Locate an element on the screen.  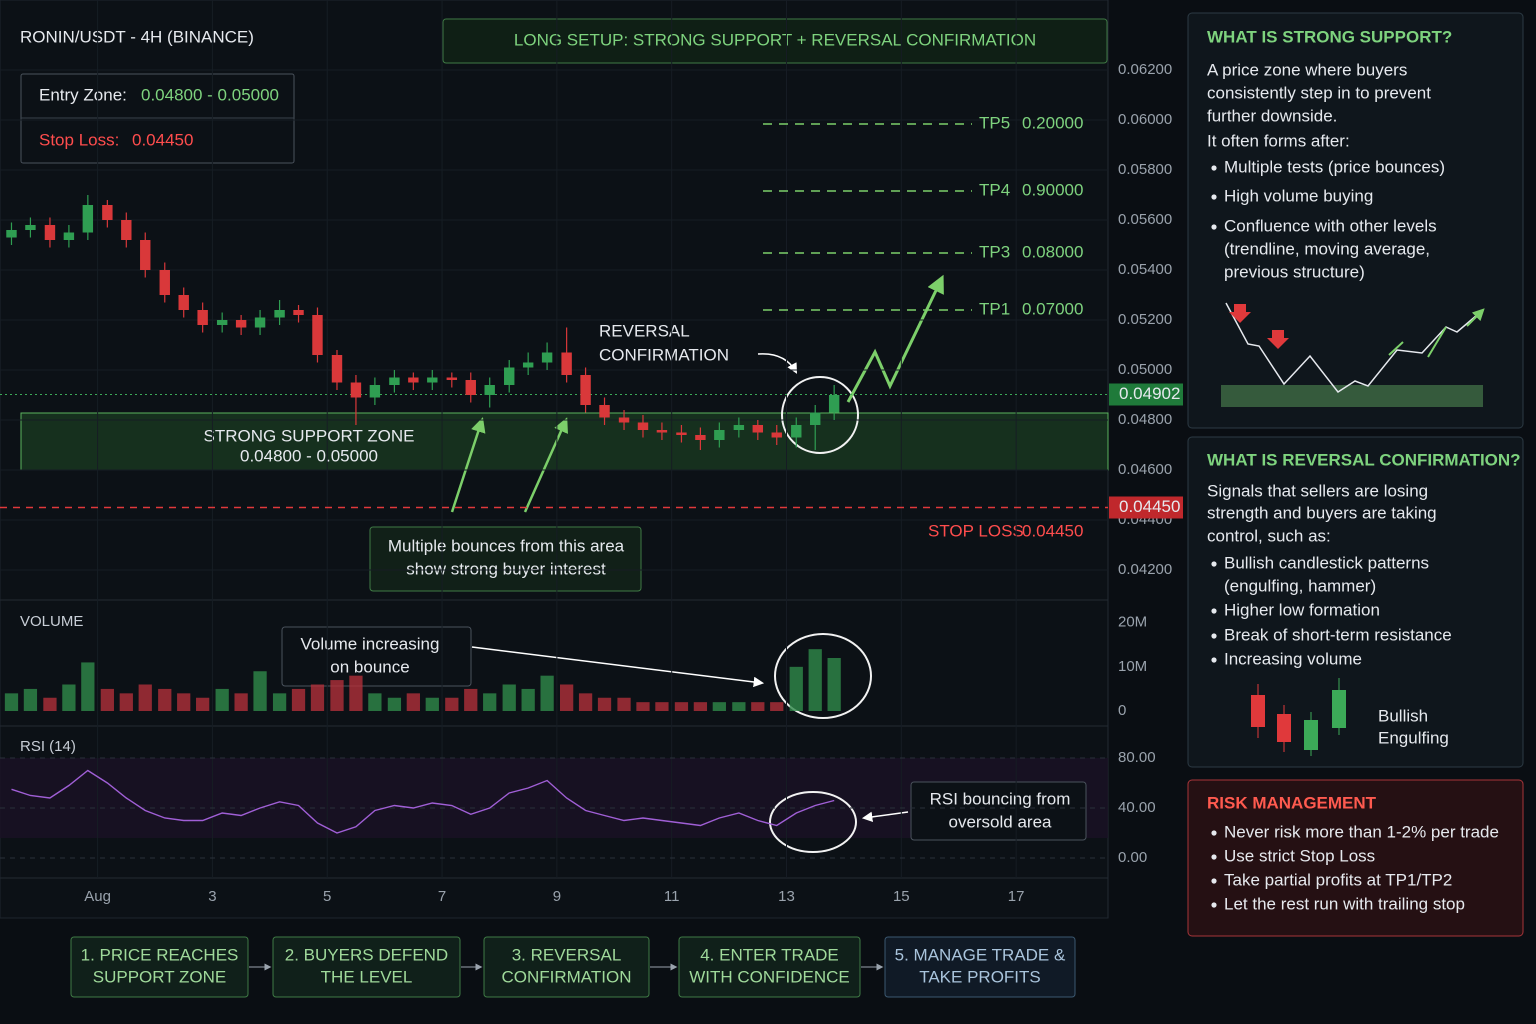
reversal-circle is located at coordinates (820, 415).